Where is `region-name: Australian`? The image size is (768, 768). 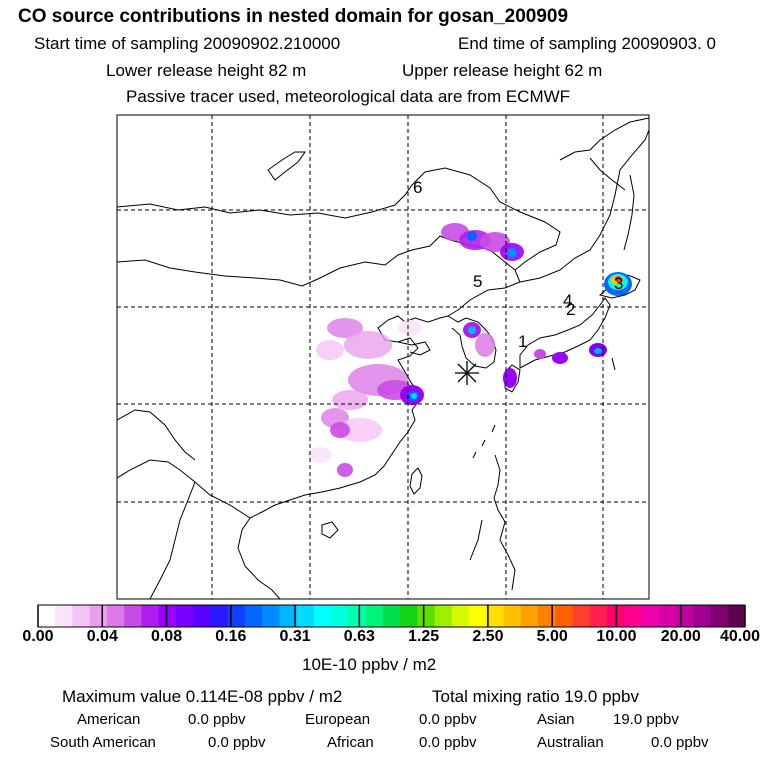
region-name: Australian is located at coordinates (570, 742).